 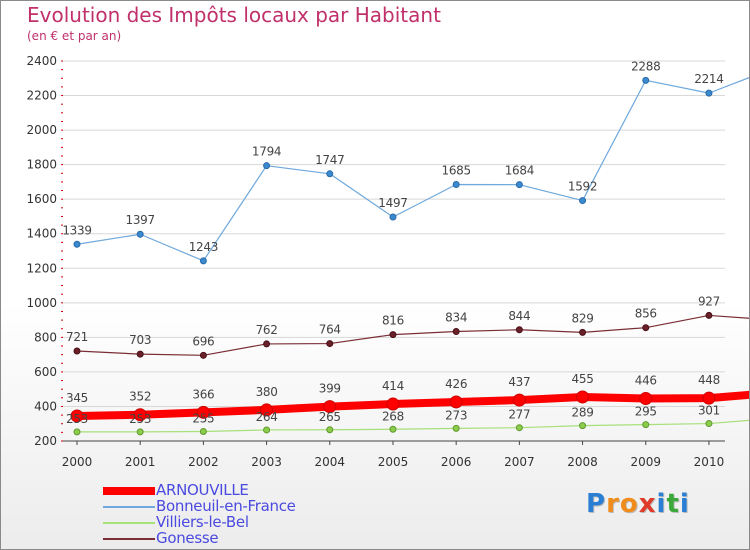 What do you see at coordinates (202, 522) in the screenshot?
I see `legend-label: Villiers-le-Bel` at bounding box center [202, 522].